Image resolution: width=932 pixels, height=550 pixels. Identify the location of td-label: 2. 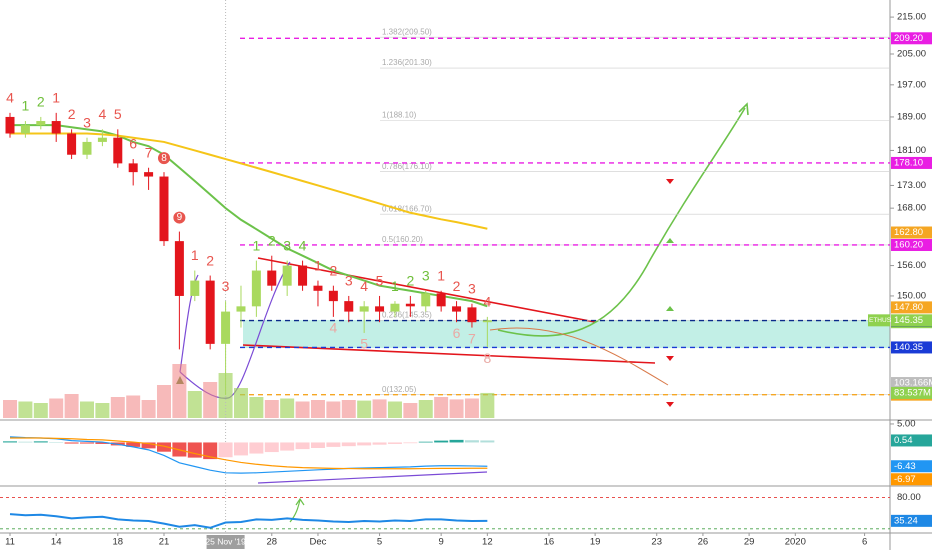
(457, 286).